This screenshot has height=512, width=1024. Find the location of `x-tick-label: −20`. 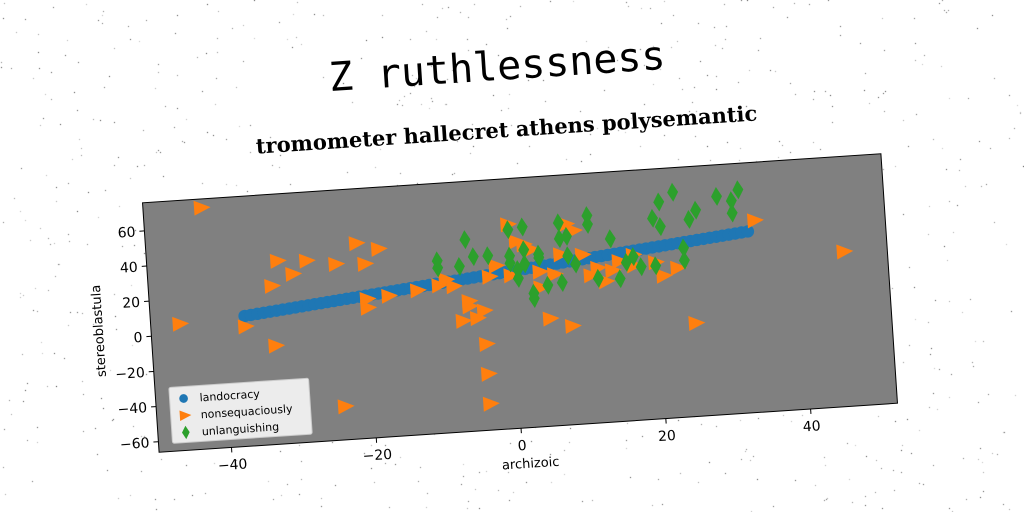

x-tick-label: −20 is located at coordinates (377, 456).